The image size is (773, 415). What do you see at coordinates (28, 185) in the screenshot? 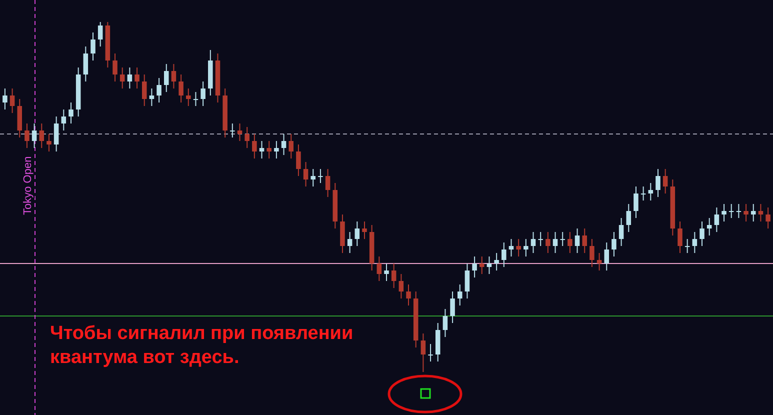
I see `annotation: Tokyo Open` at bounding box center [28, 185].